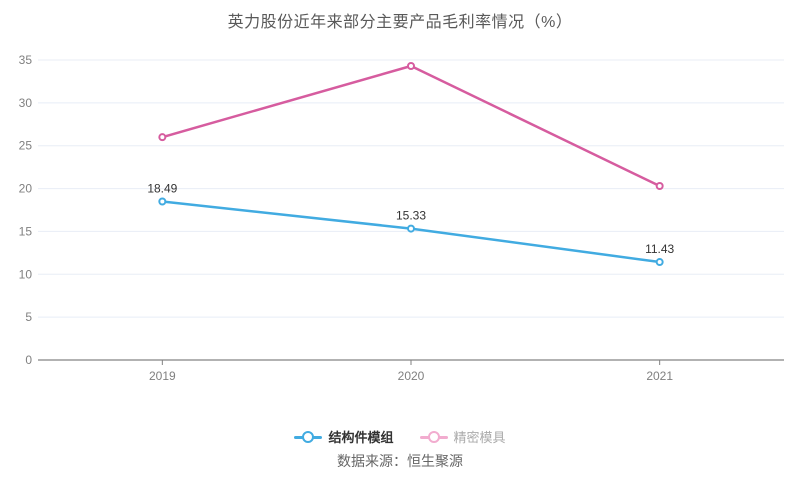  What do you see at coordinates (479, 437) in the screenshot?
I see `legend-label: 精密模具` at bounding box center [479, 437].